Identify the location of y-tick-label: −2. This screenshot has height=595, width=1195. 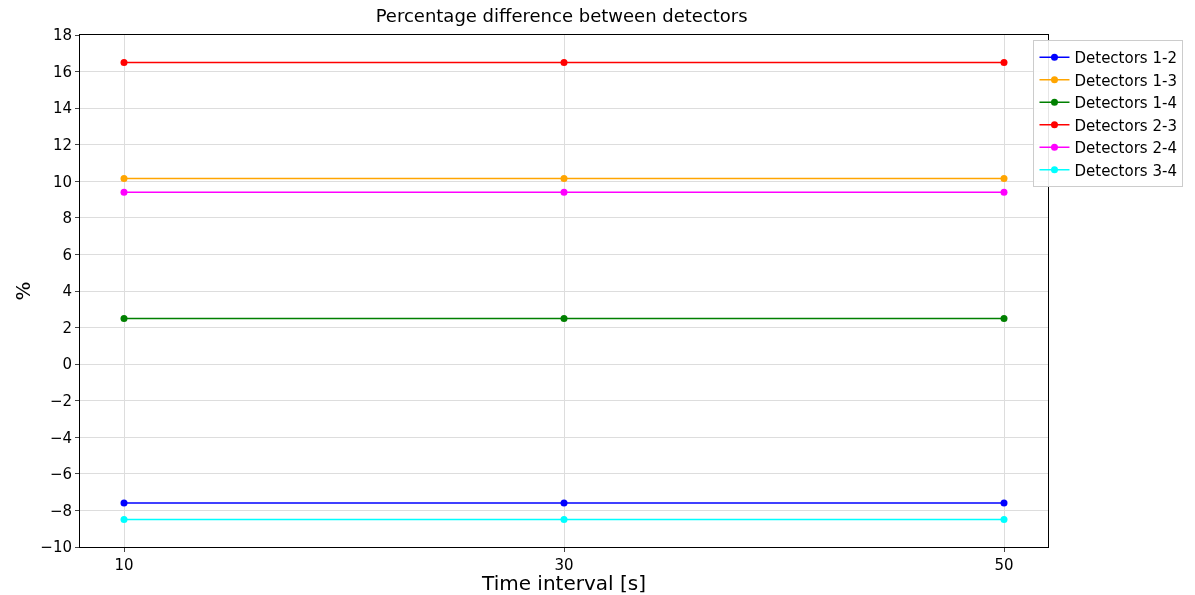
(60, 400).